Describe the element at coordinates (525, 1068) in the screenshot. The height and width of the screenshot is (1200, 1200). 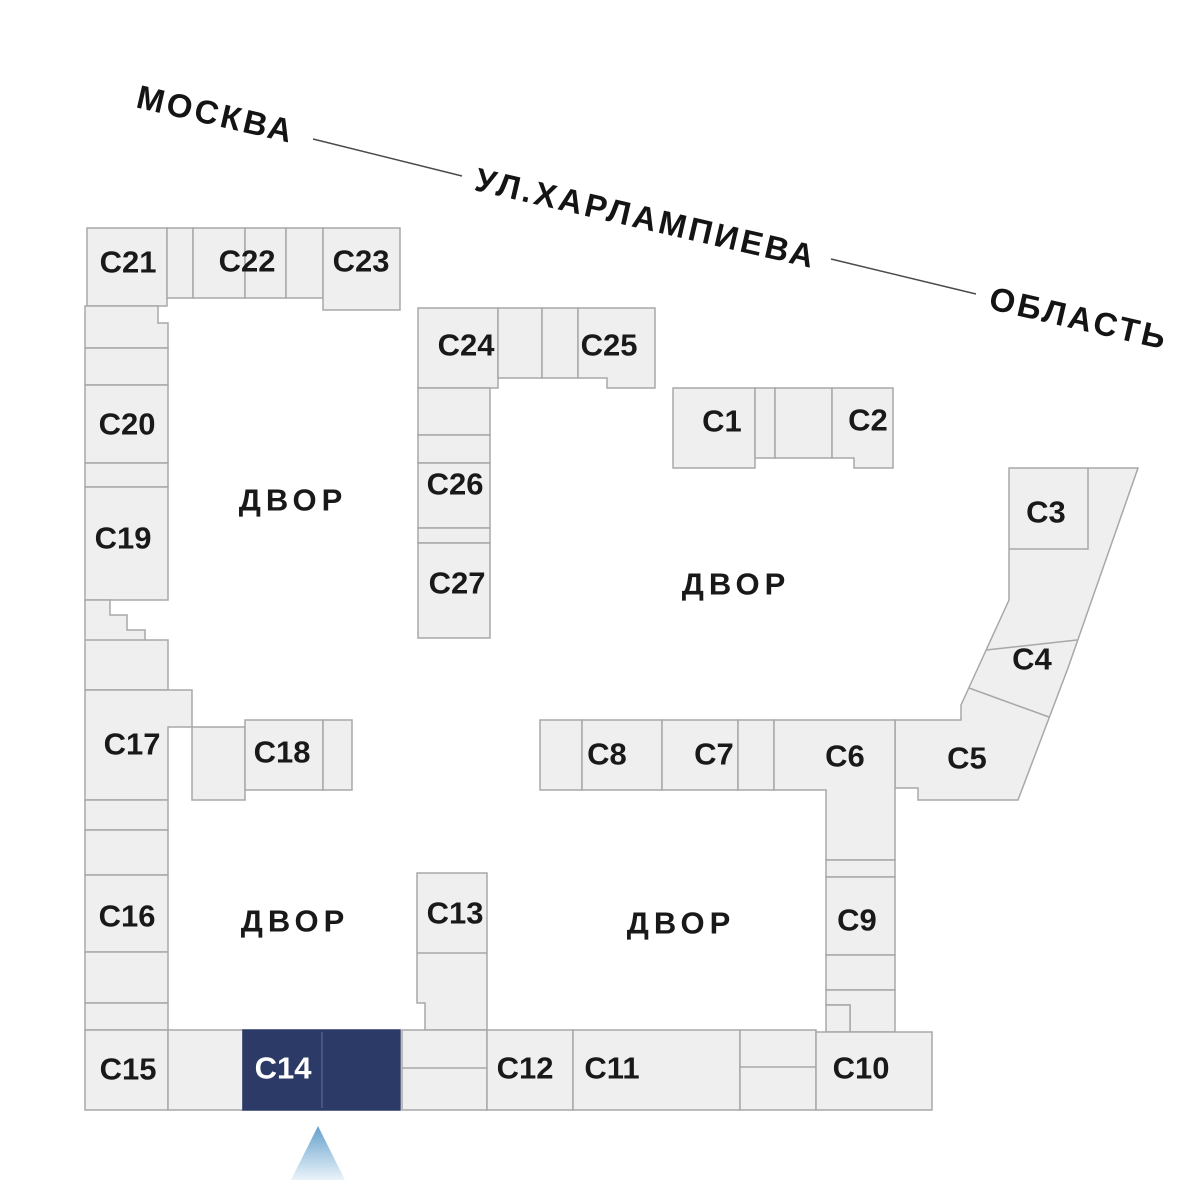
I see `building-c12-label: С12` at that location.